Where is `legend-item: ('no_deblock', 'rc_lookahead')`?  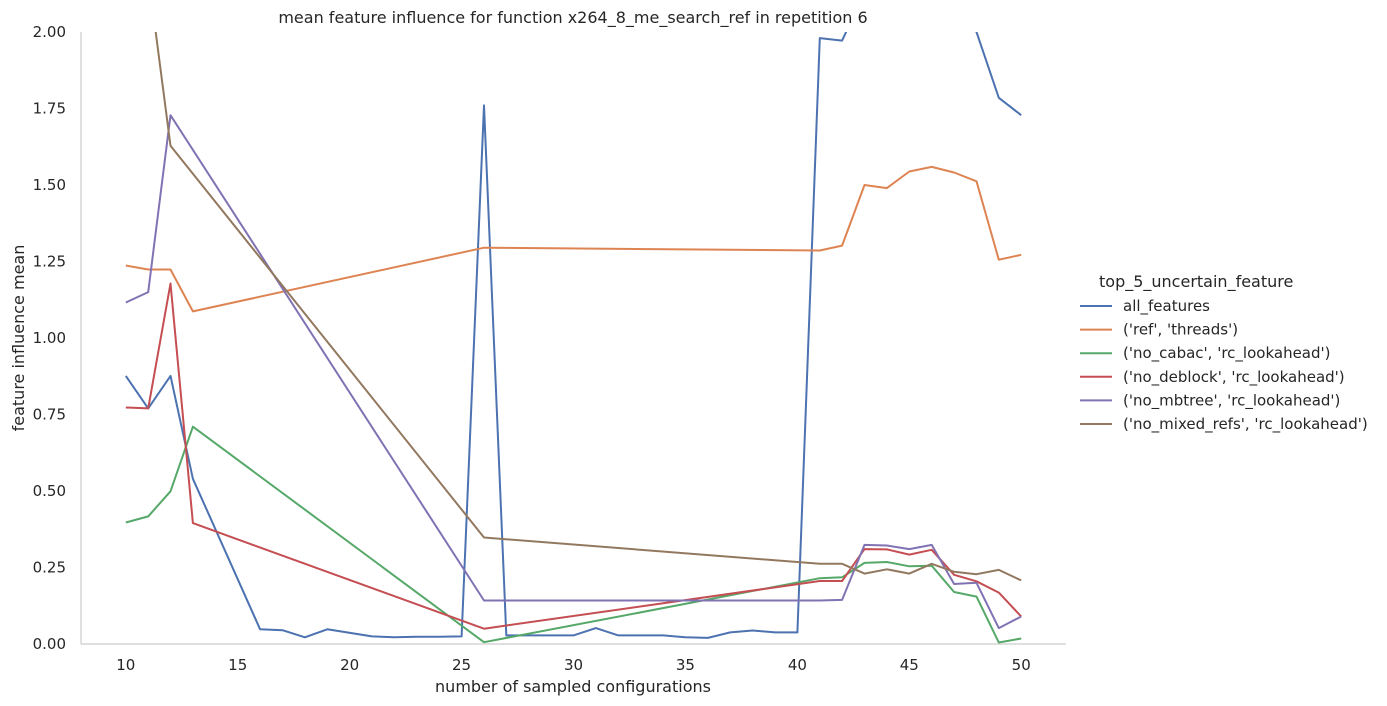 legend-item: ('no_deblock', 'rc_lookahead') is located at coordinates (1212, 377).